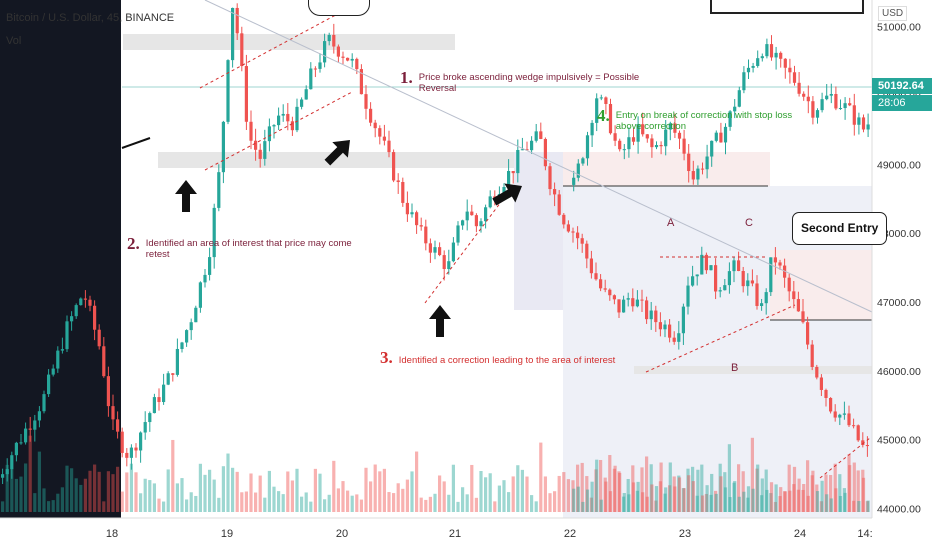  I want to click on arrow-up-correction, so click(440, 321).